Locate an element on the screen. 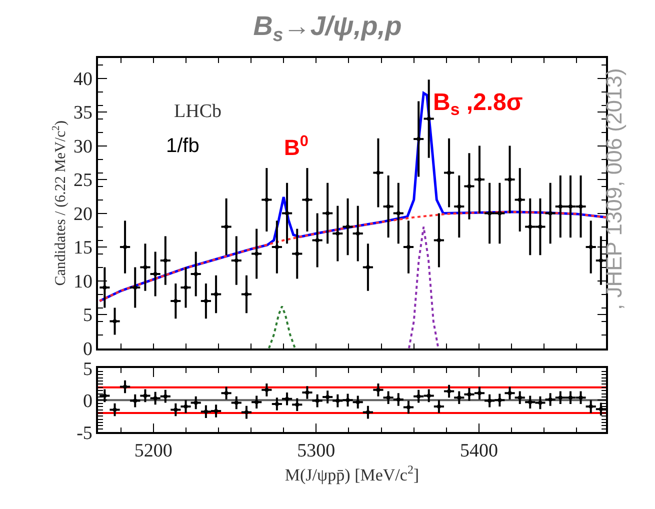 This screenshot has height=509, width=655. annotation: LHCb is located at coordinates (198, 111).